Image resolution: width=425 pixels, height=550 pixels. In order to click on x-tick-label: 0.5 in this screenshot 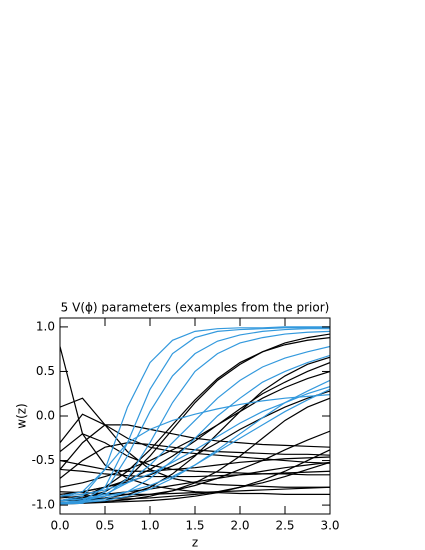, I will do `click(104, 526)`.